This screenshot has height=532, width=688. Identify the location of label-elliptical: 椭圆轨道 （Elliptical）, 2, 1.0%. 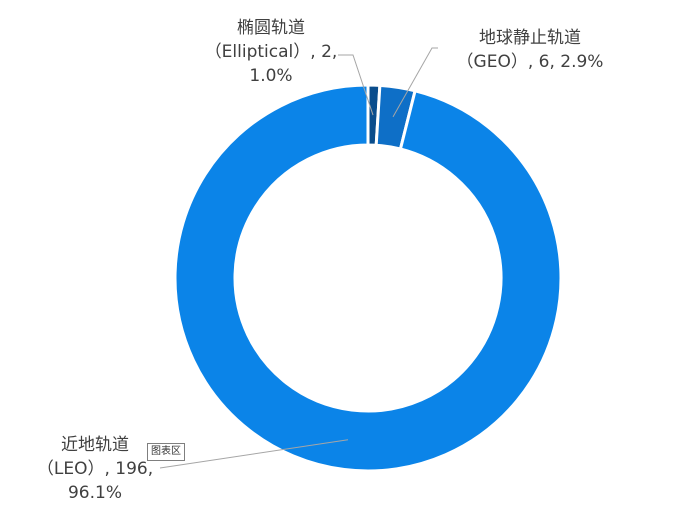
(271, 52).